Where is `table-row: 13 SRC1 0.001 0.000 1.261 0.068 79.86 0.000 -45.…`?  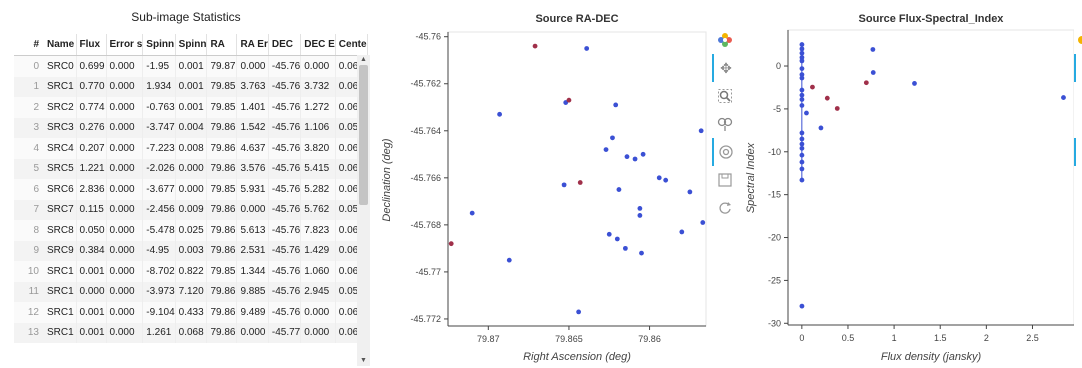 table-row: 13 SRC1 0.001 0.000 1.261 0.068 79.86 0.000 -45.… is located at coordinates (191, 332).